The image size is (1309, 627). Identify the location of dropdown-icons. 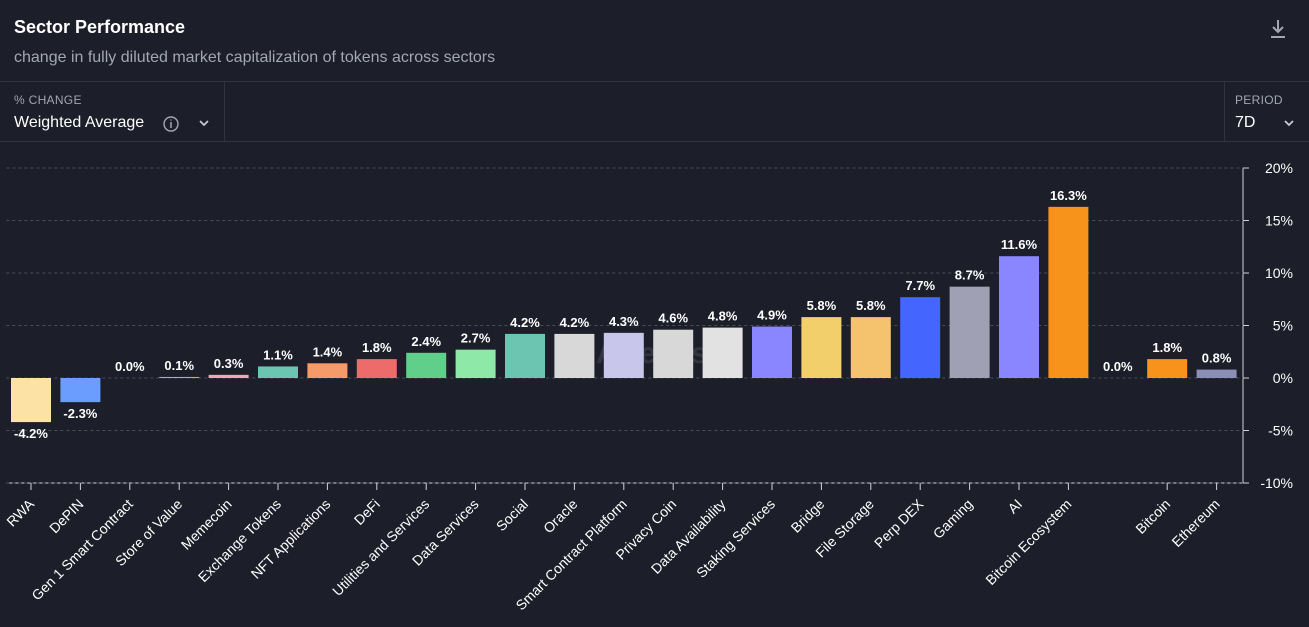
(186, 124).